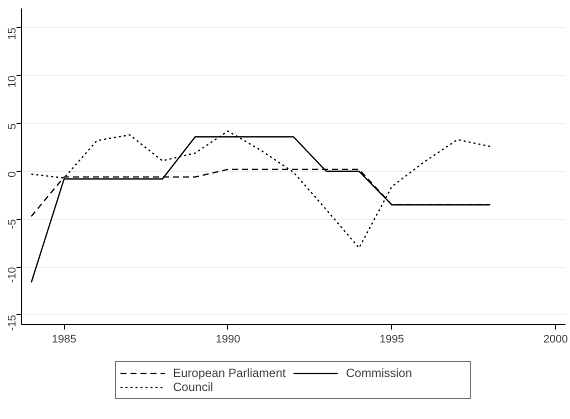 This screenshot has width=570, height=419. What do you see at coordinates (555, 340) in the screenshot?
I see `x-tick-label: 2000` at bounding box center [555, 340].